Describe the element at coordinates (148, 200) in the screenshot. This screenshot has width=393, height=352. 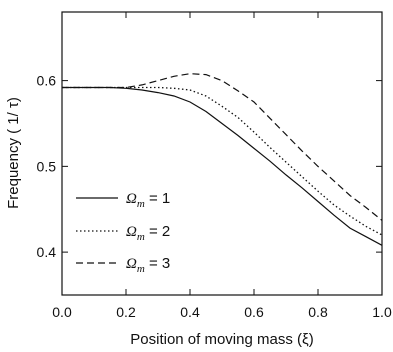
I see `legend-label-1: Ωm = 1` at that location.